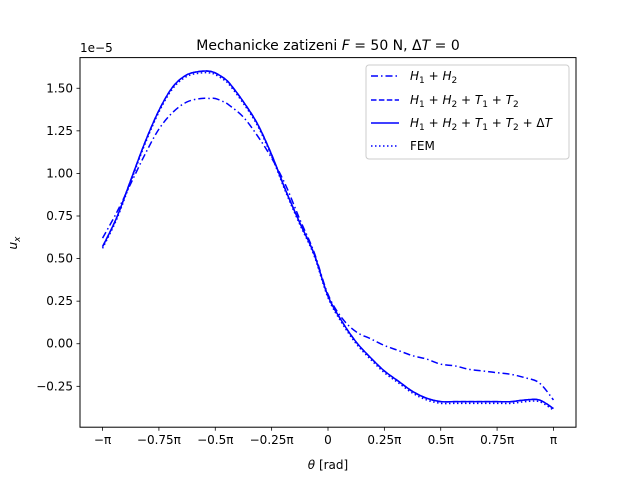 Image resolution: width=640 pixels, height=480 pixels. What do you see at coordinates (482, 124) in the screenshot?
I see `legend-label-h1-h2-t1-t2-dt: H1 + H2 + T1 + T2 + ΔT` at bounding box center [482, 124].